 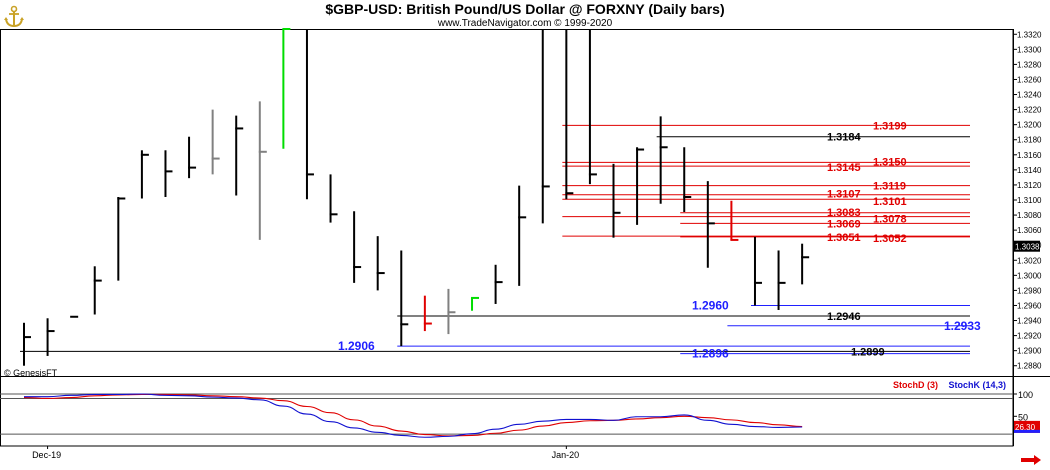 I want to click on red-level-label: 1.3078, so click(x=890, y=220).